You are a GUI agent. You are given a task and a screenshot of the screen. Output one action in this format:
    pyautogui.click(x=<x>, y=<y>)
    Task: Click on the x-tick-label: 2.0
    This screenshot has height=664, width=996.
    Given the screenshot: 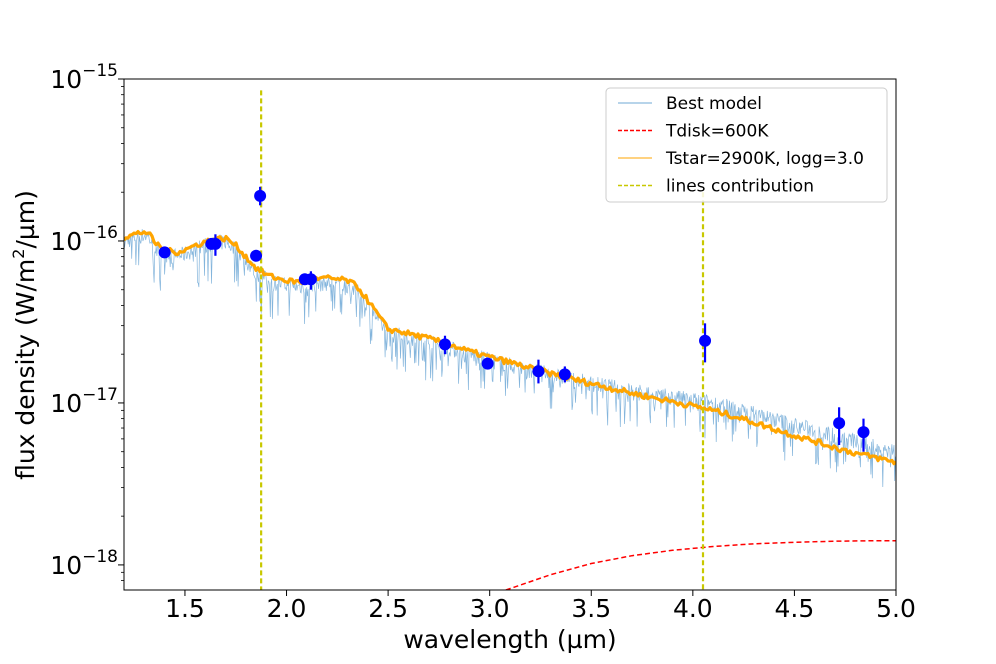 What is the action you would take?
    pyautogui.click(x=287, y=608)
    